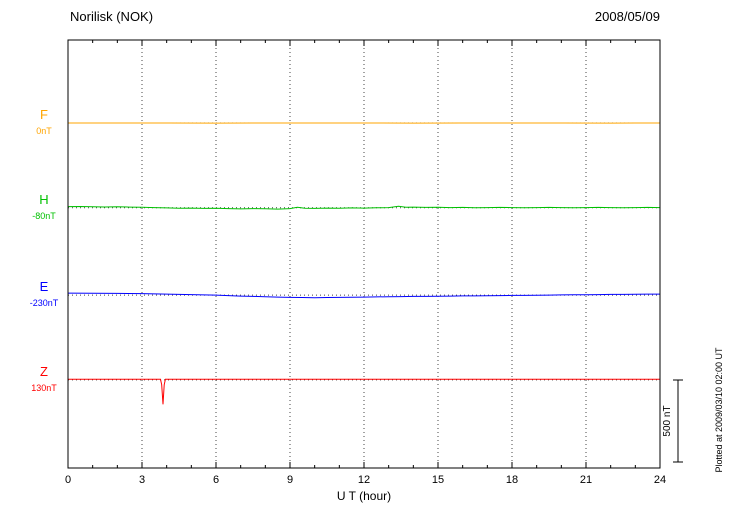 The height and width of the screenshot is (520, 730). Describe the element at coordinates (364, 496) in the screenshot. I see `x-axis-label: U T (hour)` at that location.